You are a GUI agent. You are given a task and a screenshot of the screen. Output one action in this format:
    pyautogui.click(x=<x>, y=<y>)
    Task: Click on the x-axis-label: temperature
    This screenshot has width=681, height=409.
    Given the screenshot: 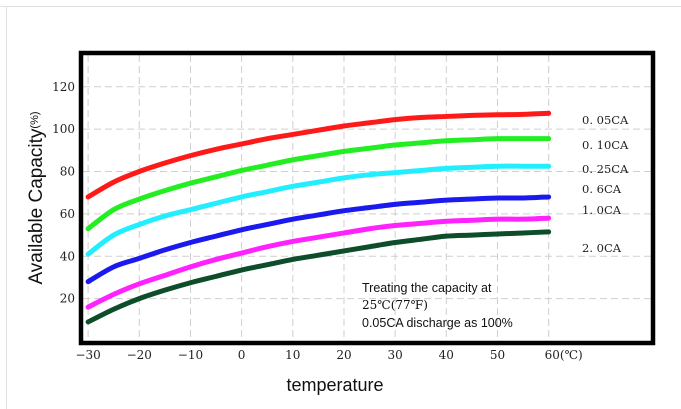 What is the action you would take?
    pyautogui.click(x=334, y=385)
    